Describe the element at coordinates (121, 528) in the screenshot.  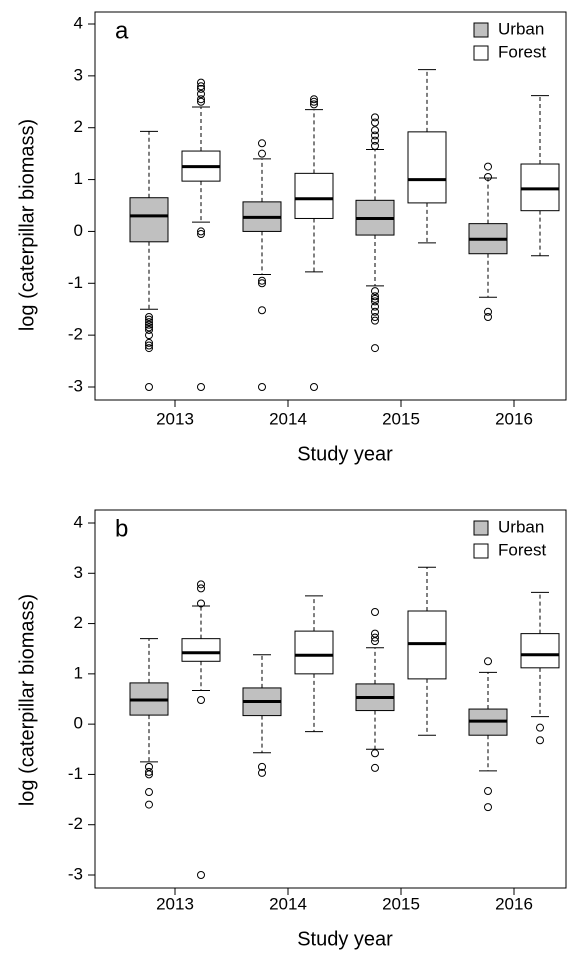
I see `panel-label: b` at that location.